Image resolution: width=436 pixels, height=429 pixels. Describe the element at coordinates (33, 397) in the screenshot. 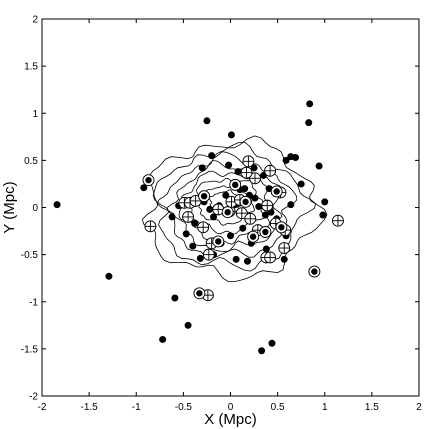

I see `y-tick-label: -2` at that location.